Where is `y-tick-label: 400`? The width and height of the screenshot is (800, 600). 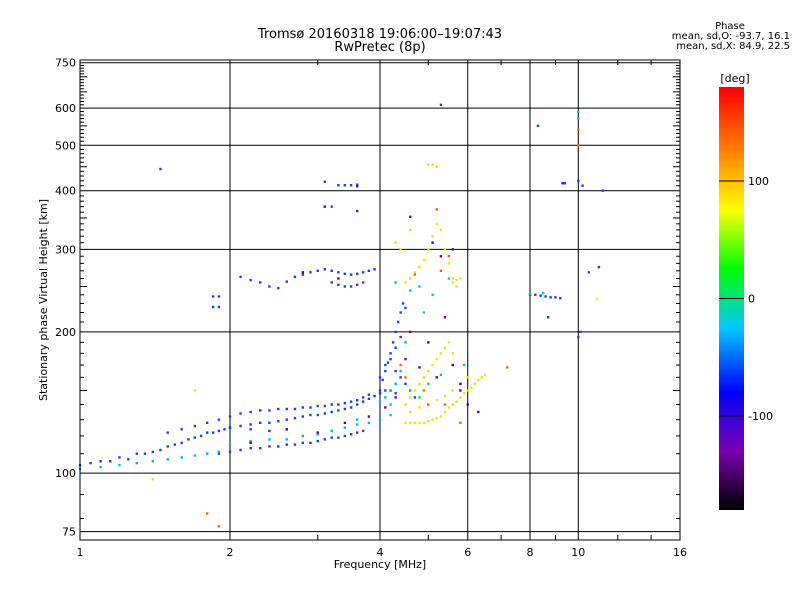
y-tick-label: 400 is located at coordinates (65, 191).